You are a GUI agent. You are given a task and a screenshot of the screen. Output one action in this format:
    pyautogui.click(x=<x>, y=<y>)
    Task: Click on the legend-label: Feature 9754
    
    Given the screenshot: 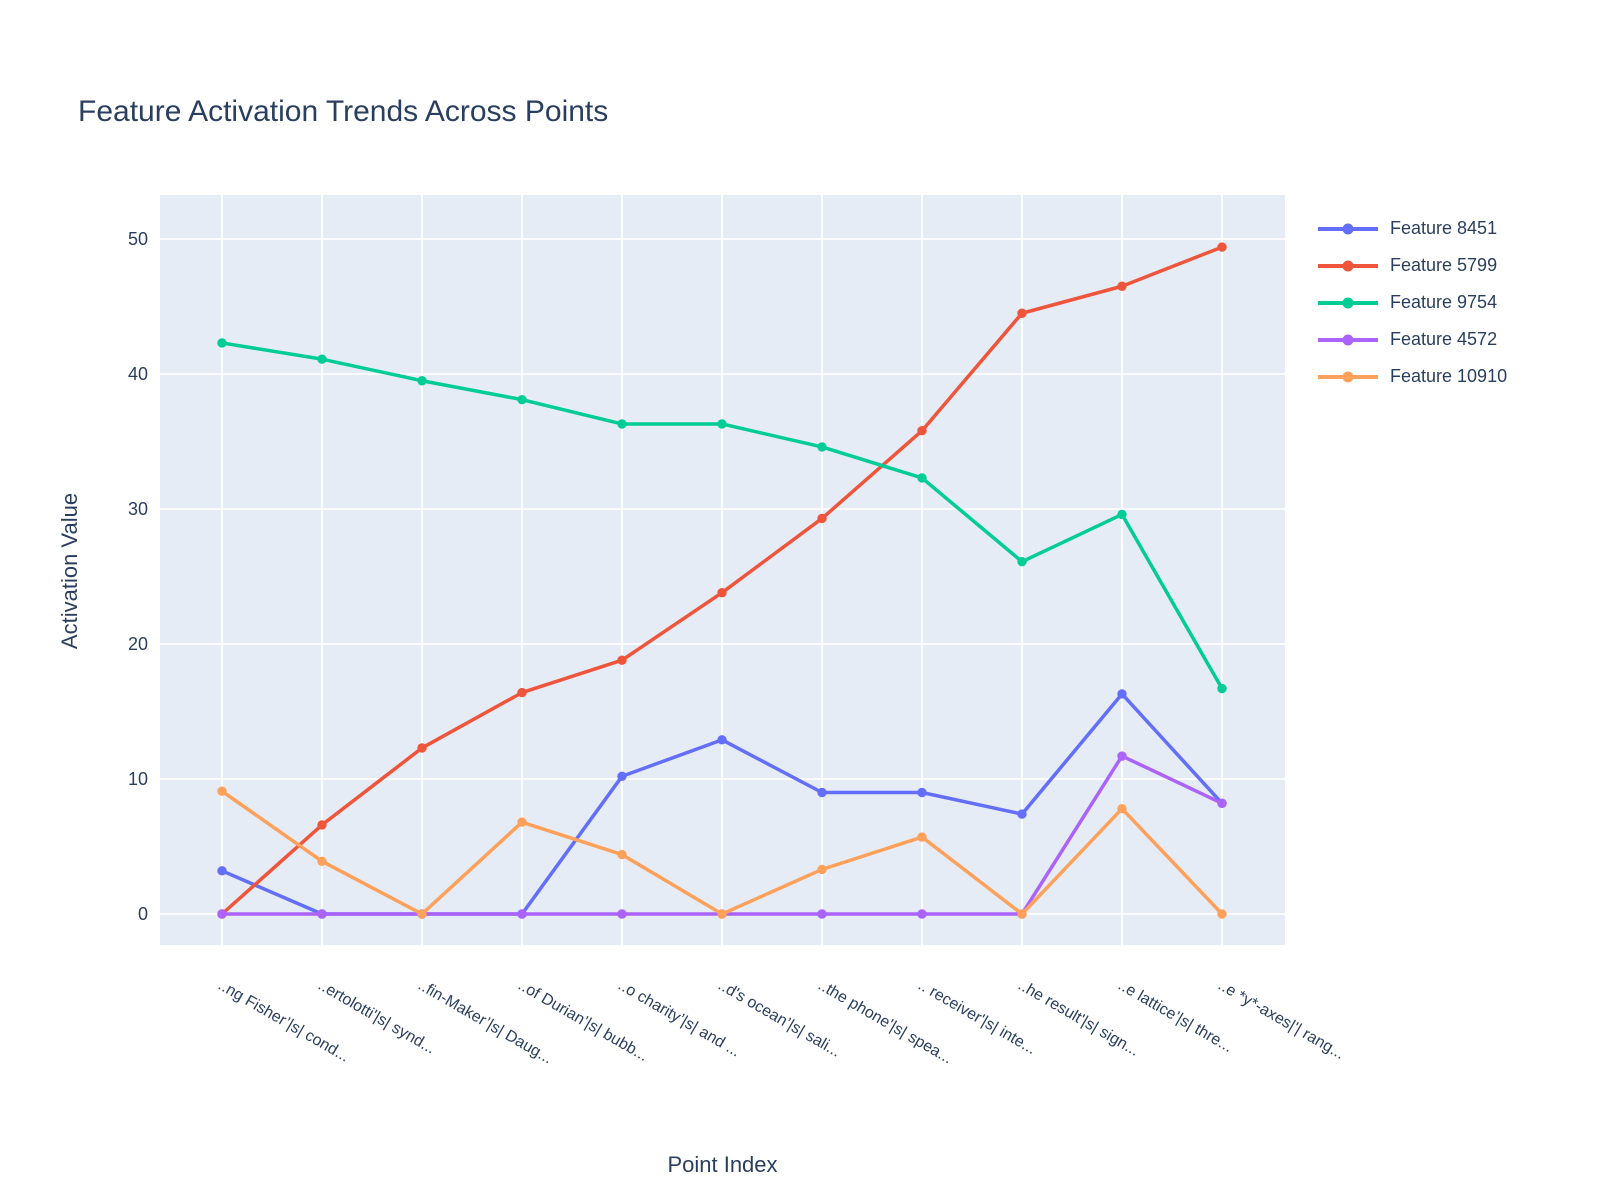 What is the action you would take?
    pyautogui.click(x=1444, y=302)
    